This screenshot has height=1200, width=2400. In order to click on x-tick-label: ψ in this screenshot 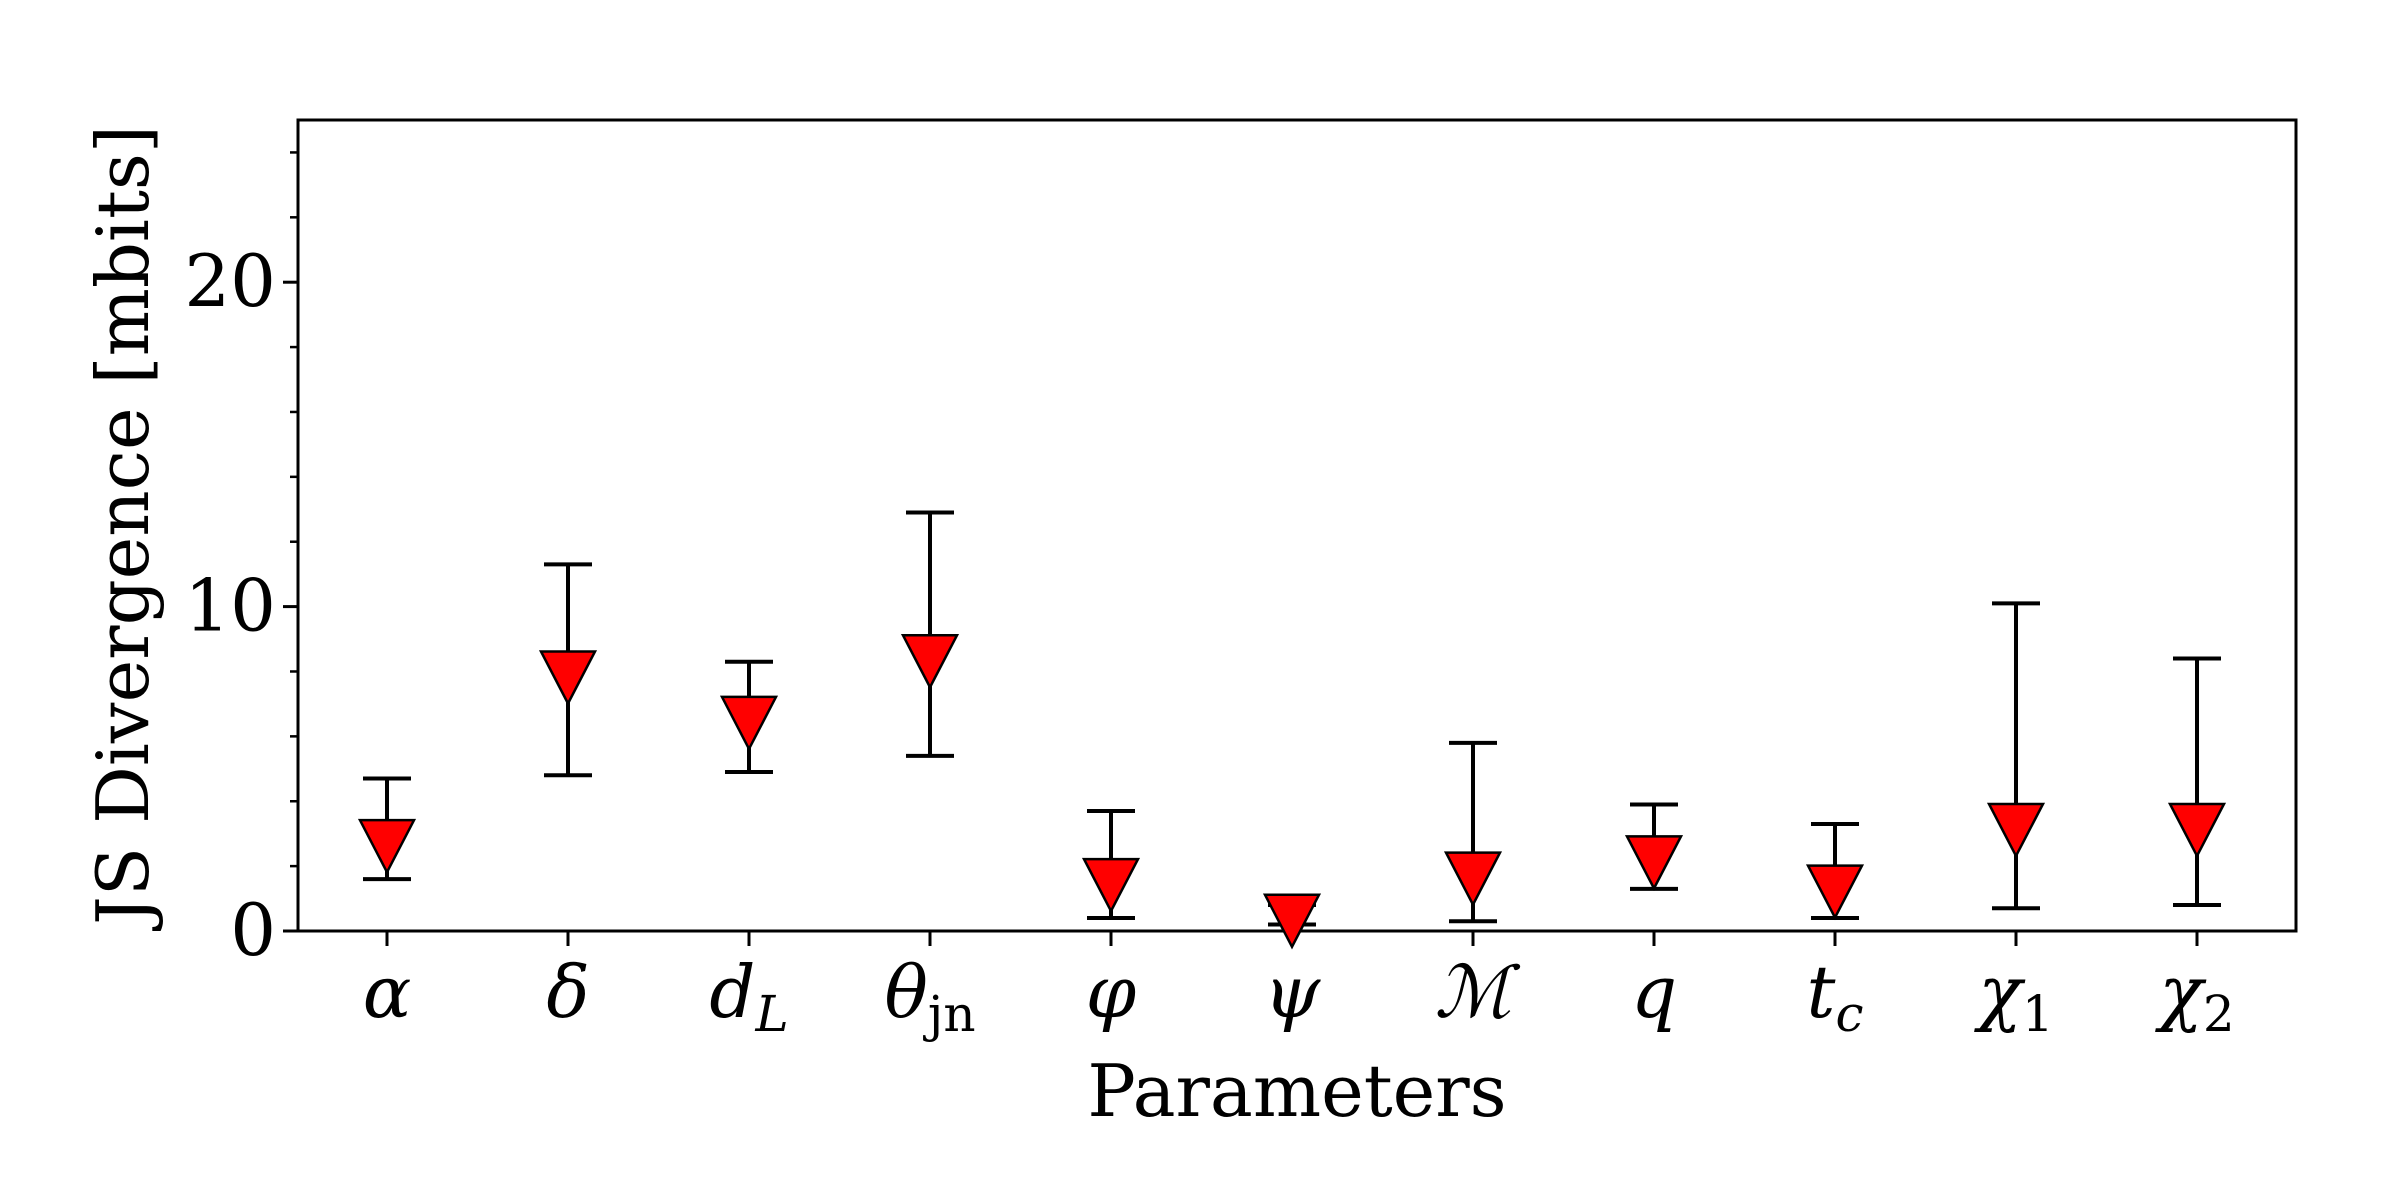, I will do `click(1293, 992)`.